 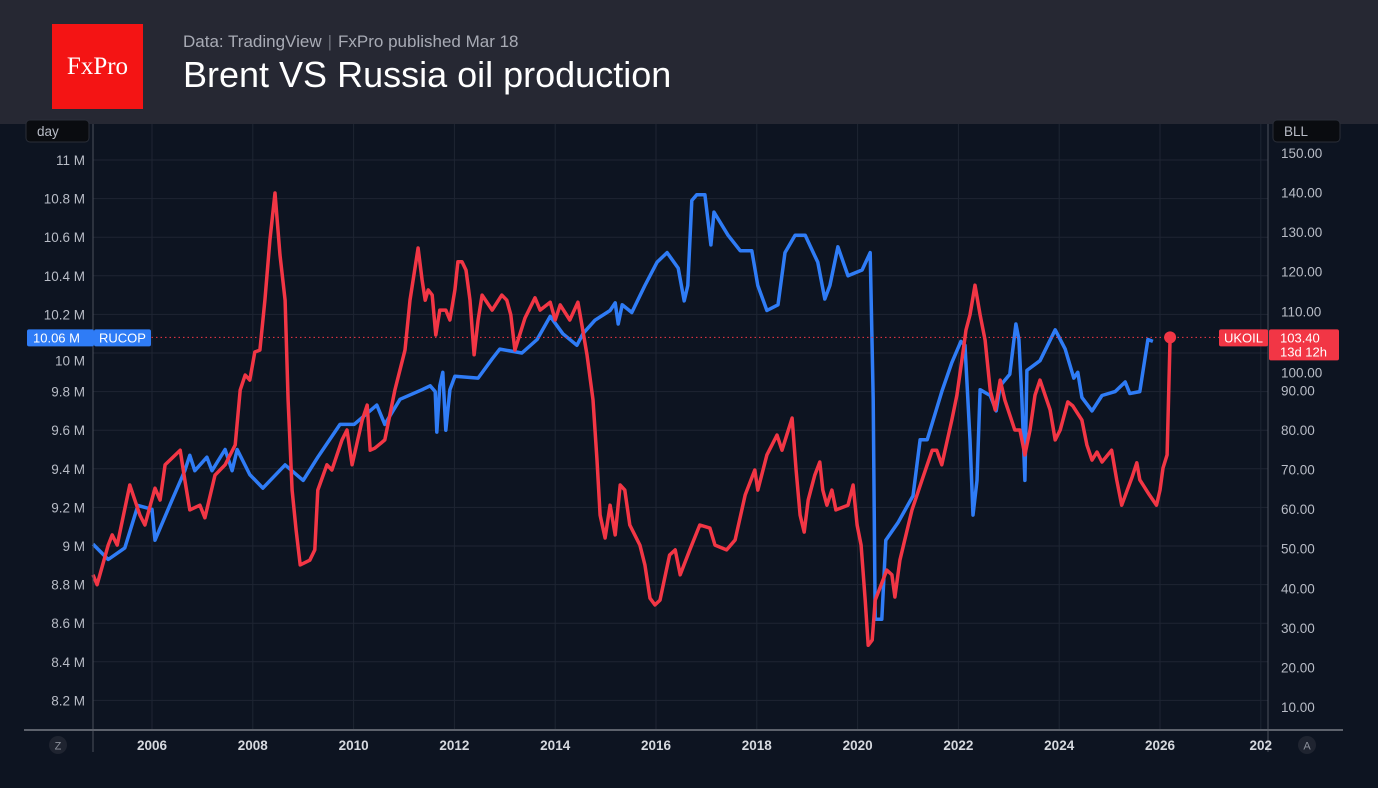 I want to click on auto-scale-button-label: A, so click(x=1307, y=747).